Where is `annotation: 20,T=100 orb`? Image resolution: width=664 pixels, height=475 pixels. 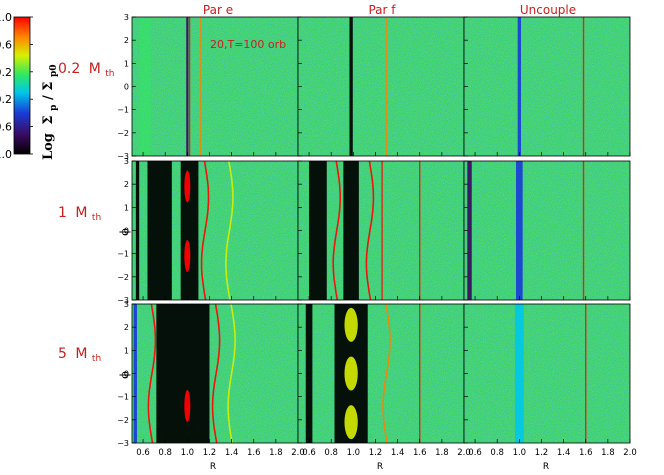
annotation: 20,T=100 orb is located at coordinates (248, 44).